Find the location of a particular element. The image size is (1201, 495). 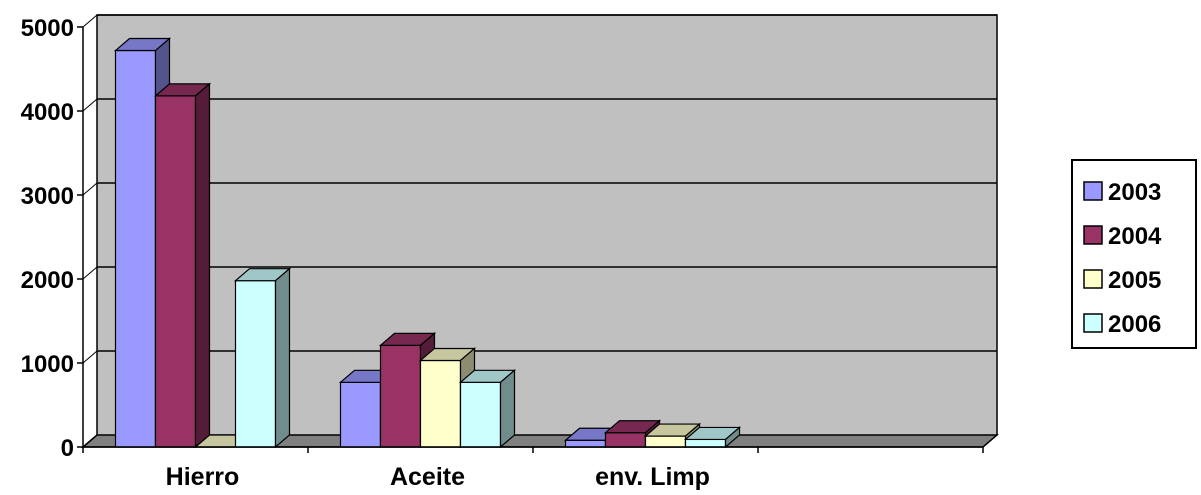

y-tick-label: 1000 is located at coordinates (47, 364).